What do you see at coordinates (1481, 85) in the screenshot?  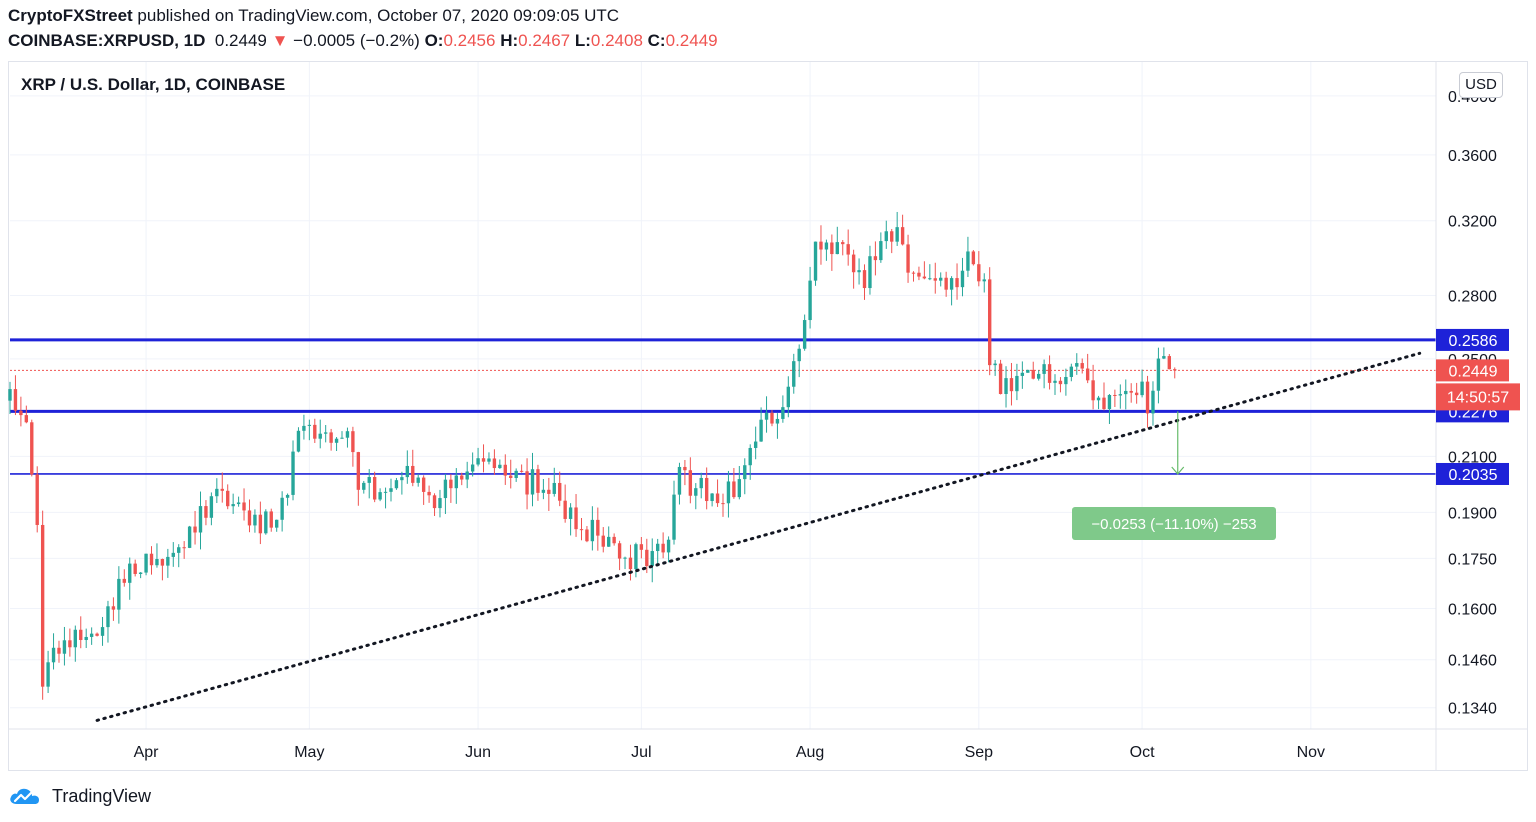 I see `currency-button: USD` at bounding box center [1481, 85].